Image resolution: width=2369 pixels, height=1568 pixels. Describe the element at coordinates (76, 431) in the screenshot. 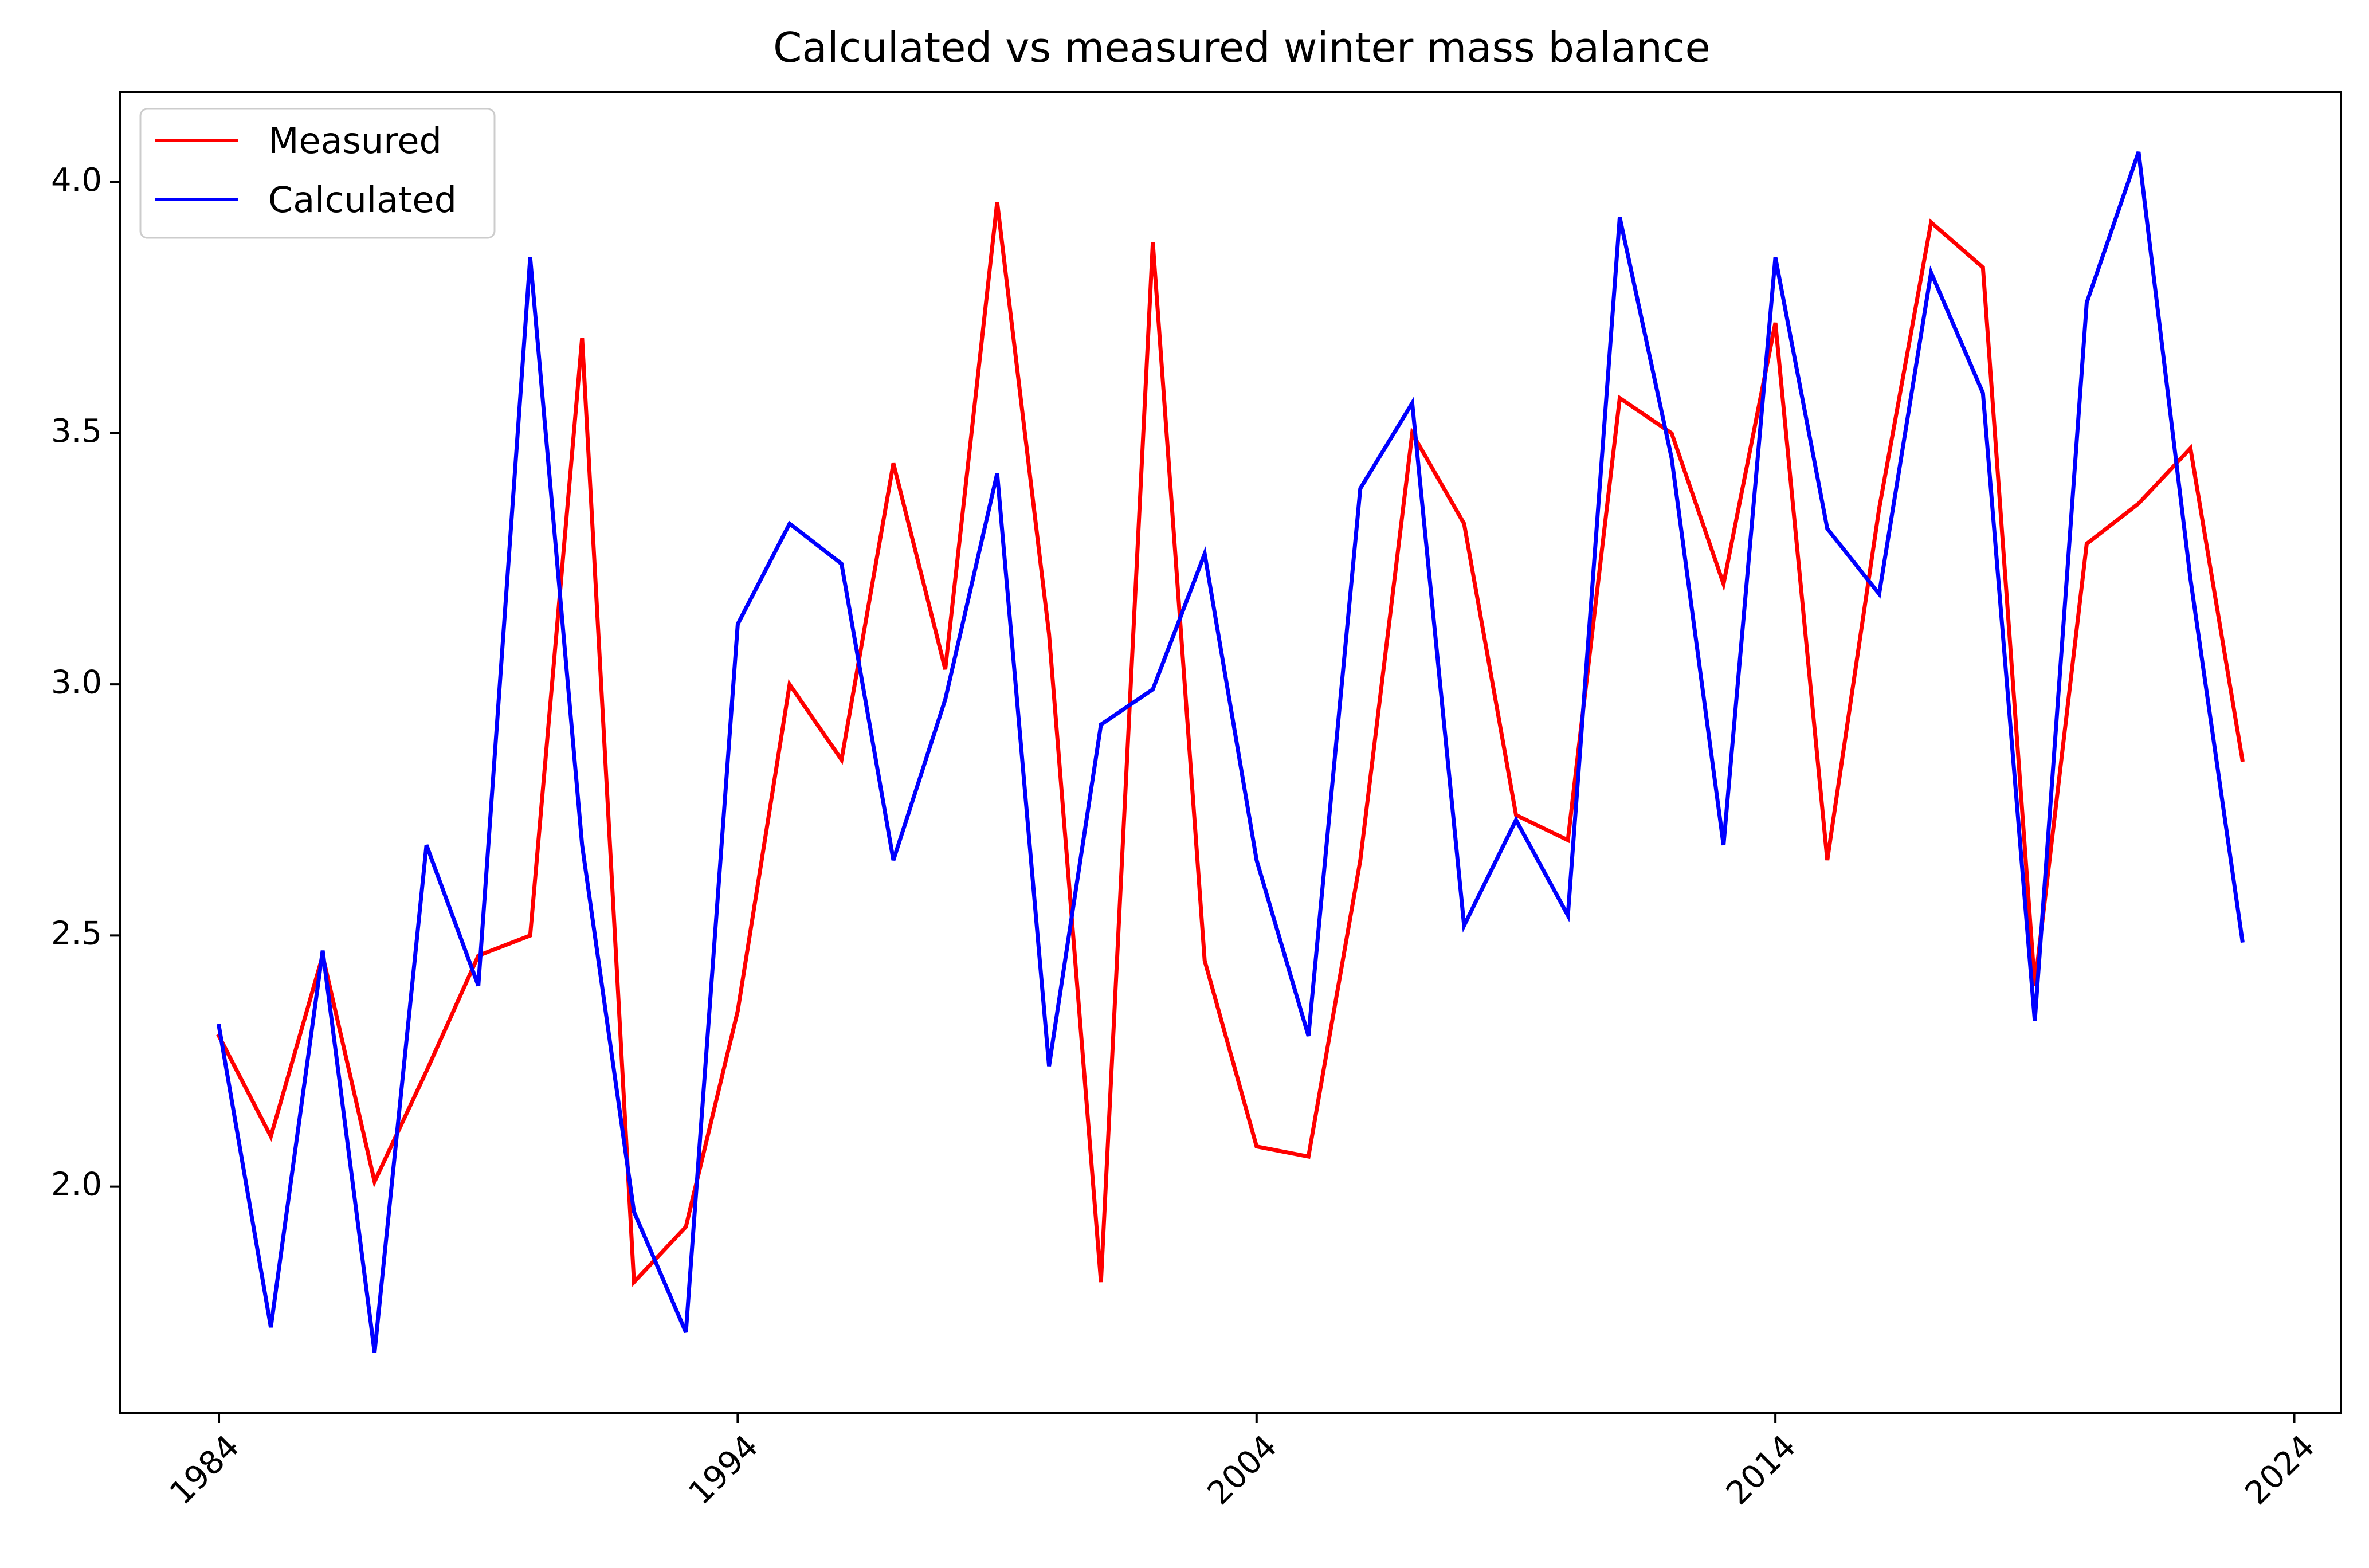

I see `y-tick-label: 3.5` at that location.